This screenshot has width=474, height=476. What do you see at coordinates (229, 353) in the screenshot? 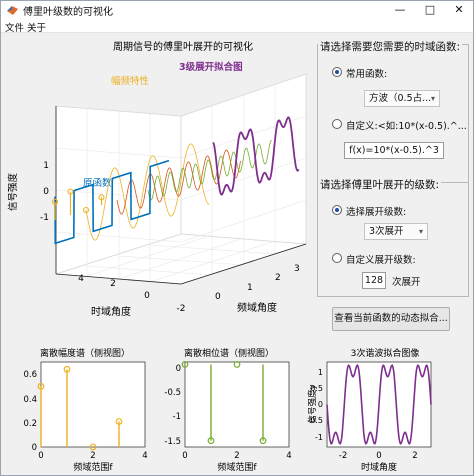
I see `phase-plot-title: 离散相位谱（侧视图）` at bounding box center [229, 353].